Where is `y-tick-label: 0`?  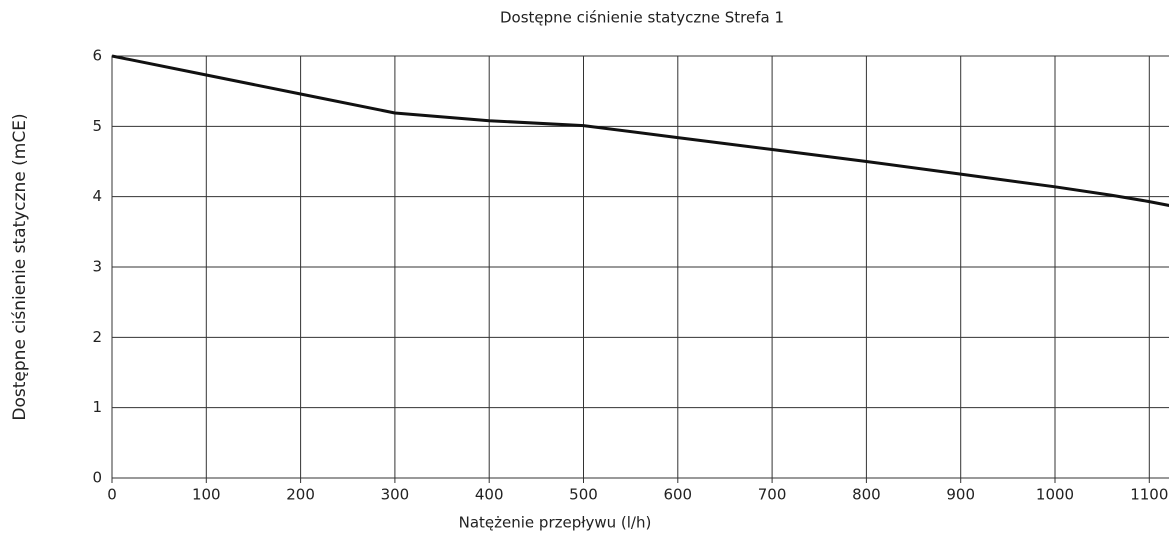
y-tick-label: 0 is located at coordinates (97, 478).